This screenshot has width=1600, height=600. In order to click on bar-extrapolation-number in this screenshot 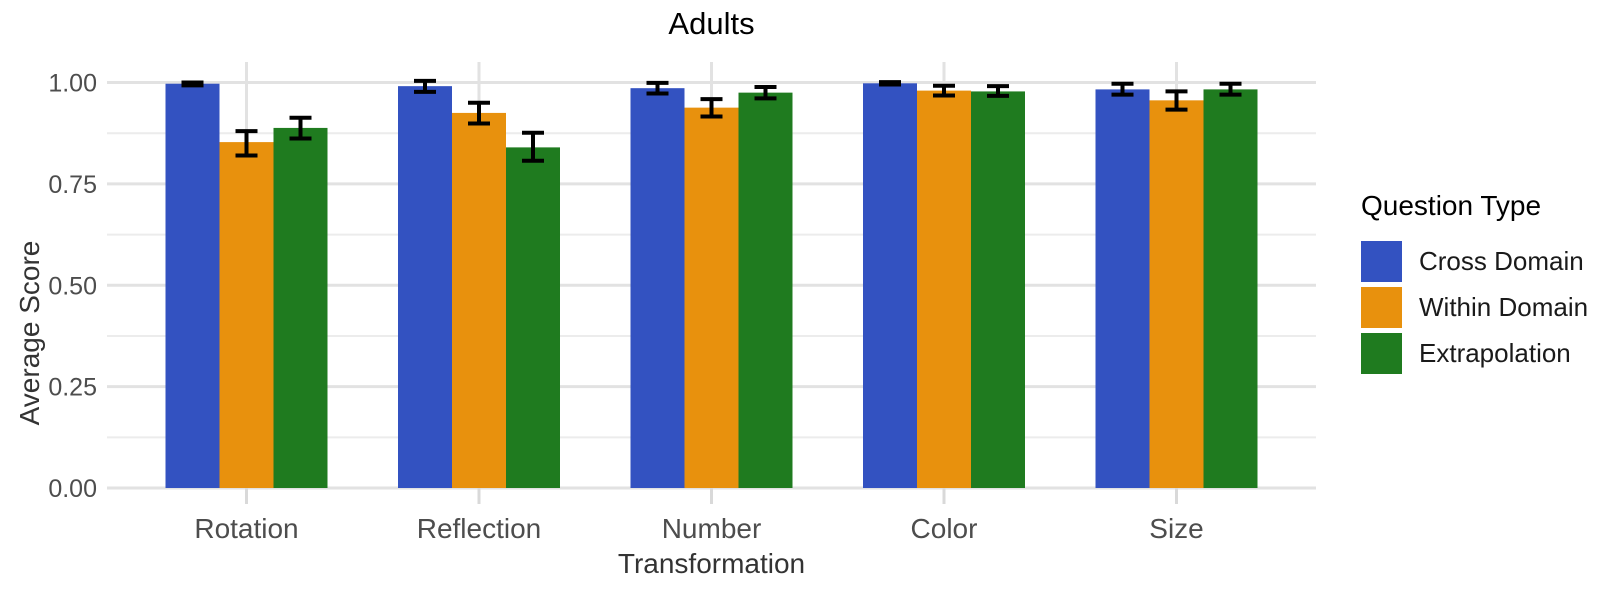, I will do `click(765, 290)`.